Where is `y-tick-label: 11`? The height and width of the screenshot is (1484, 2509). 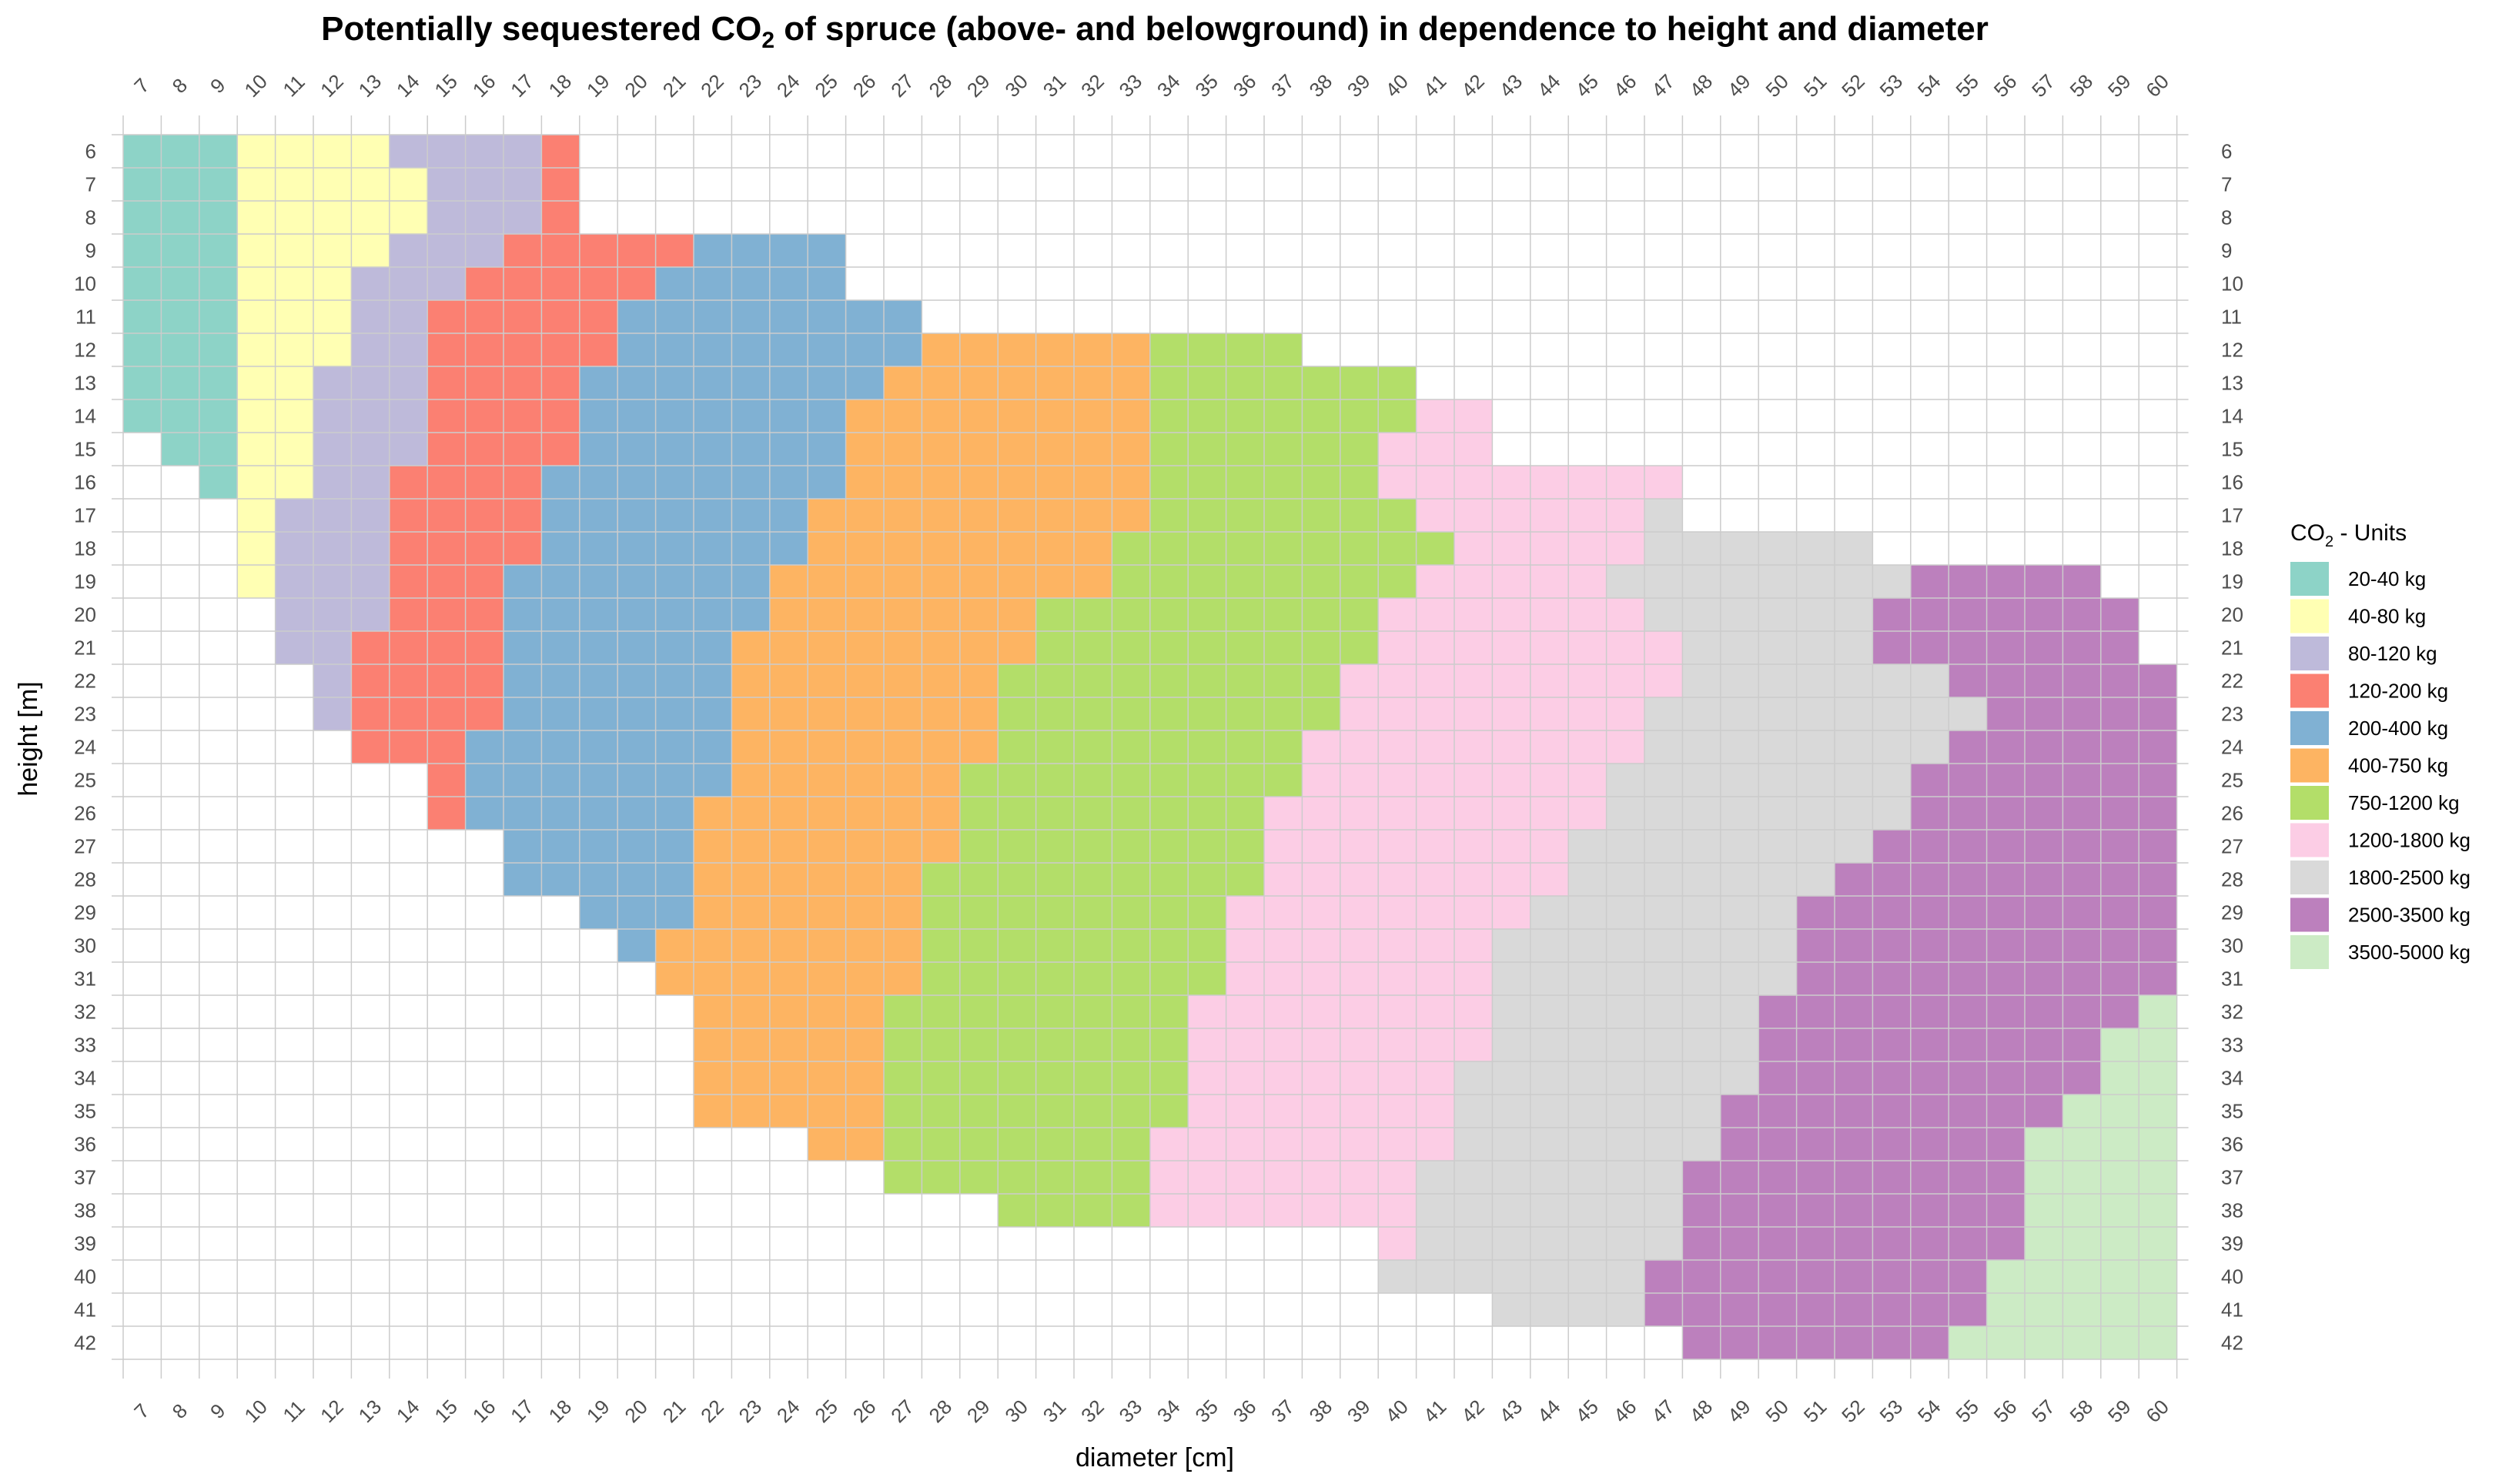 y-tick-label: 11 is located at coordinates (2231, 317).